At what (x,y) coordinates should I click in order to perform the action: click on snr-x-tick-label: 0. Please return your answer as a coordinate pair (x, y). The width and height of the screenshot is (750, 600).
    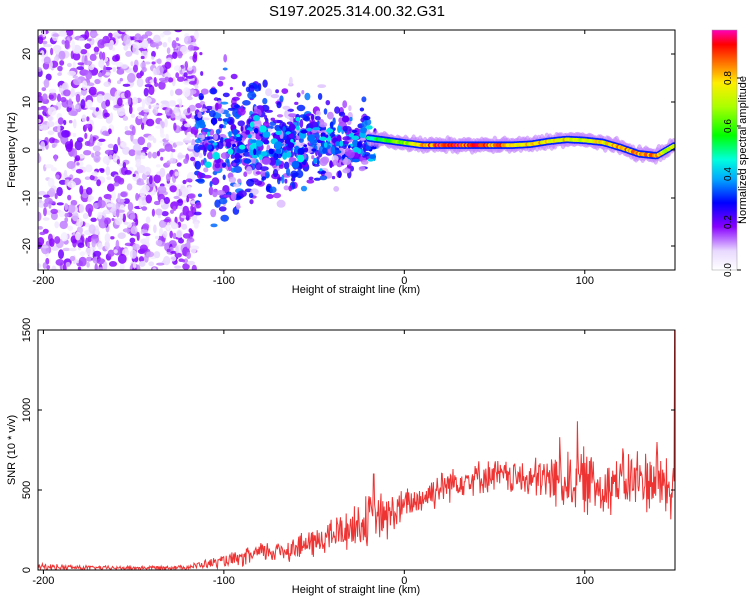
    Looking at the image, I should click on (404, 581).